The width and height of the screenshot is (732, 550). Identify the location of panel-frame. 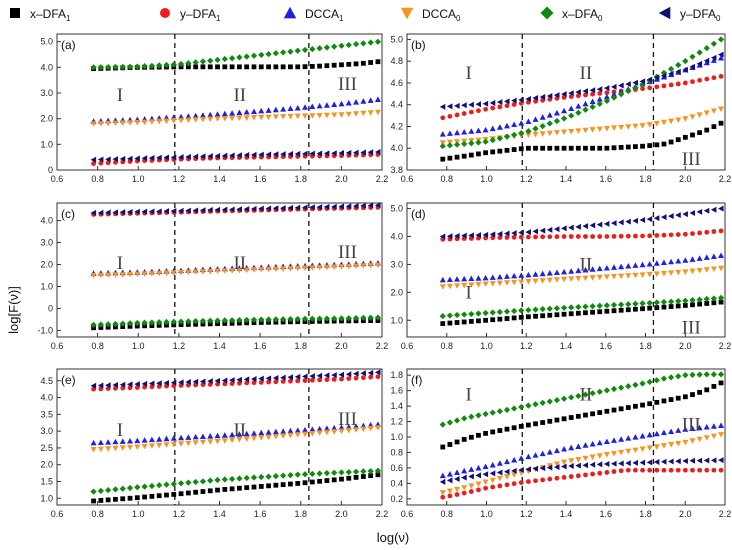
(566, 437).